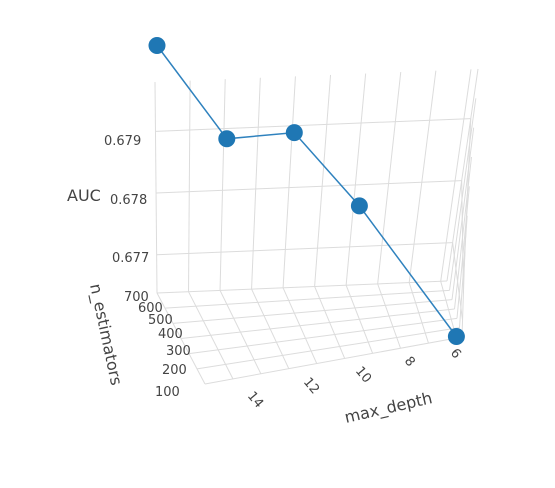 Image resolution: width=555 pixels, height=488 pixels. I want to click on z-axis-title: AUC, so click(84, 195).